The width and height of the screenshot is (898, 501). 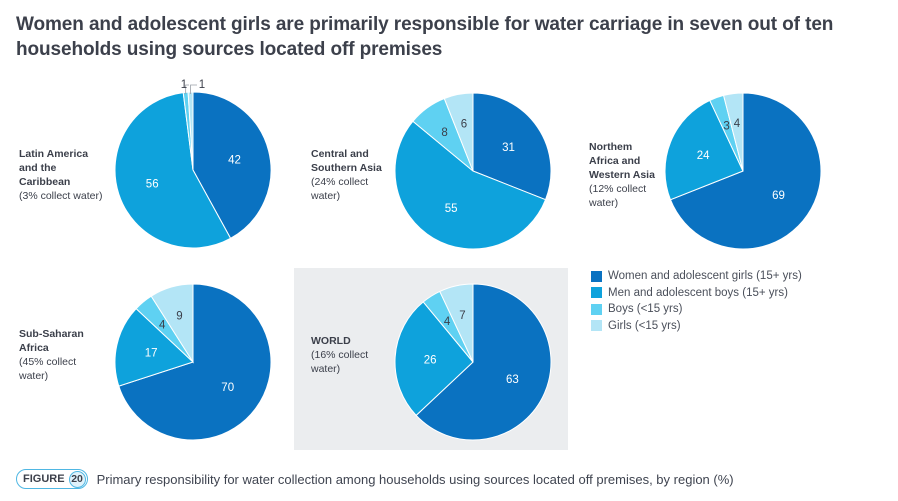 I want to click on pie-world: 63 26 47, so click(x=473, y=362).